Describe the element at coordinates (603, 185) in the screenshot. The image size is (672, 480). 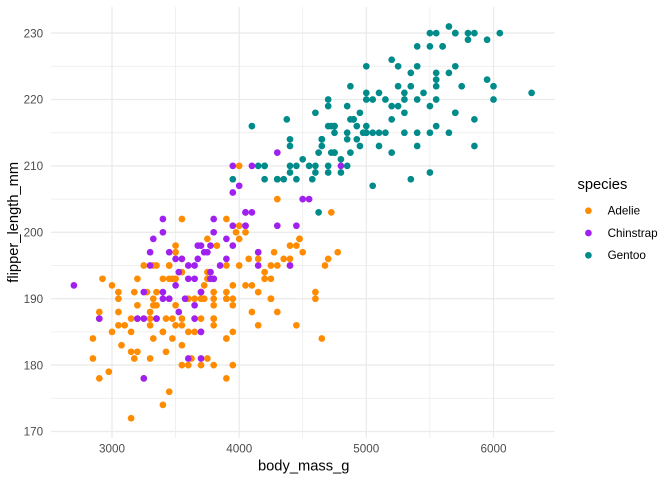
I see `svg-text: species` at that location.